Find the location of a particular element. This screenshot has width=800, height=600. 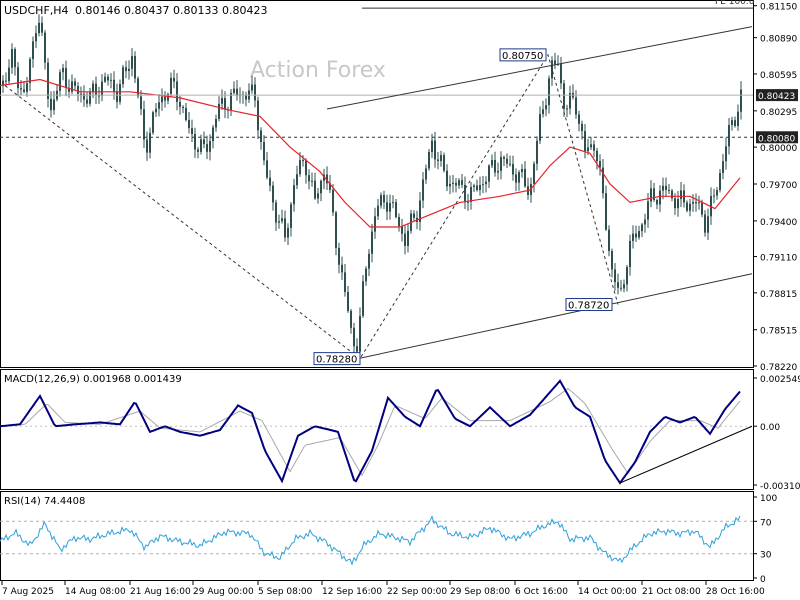

macd-tick-label: -0.003106 is located at coordinates (780, 487).